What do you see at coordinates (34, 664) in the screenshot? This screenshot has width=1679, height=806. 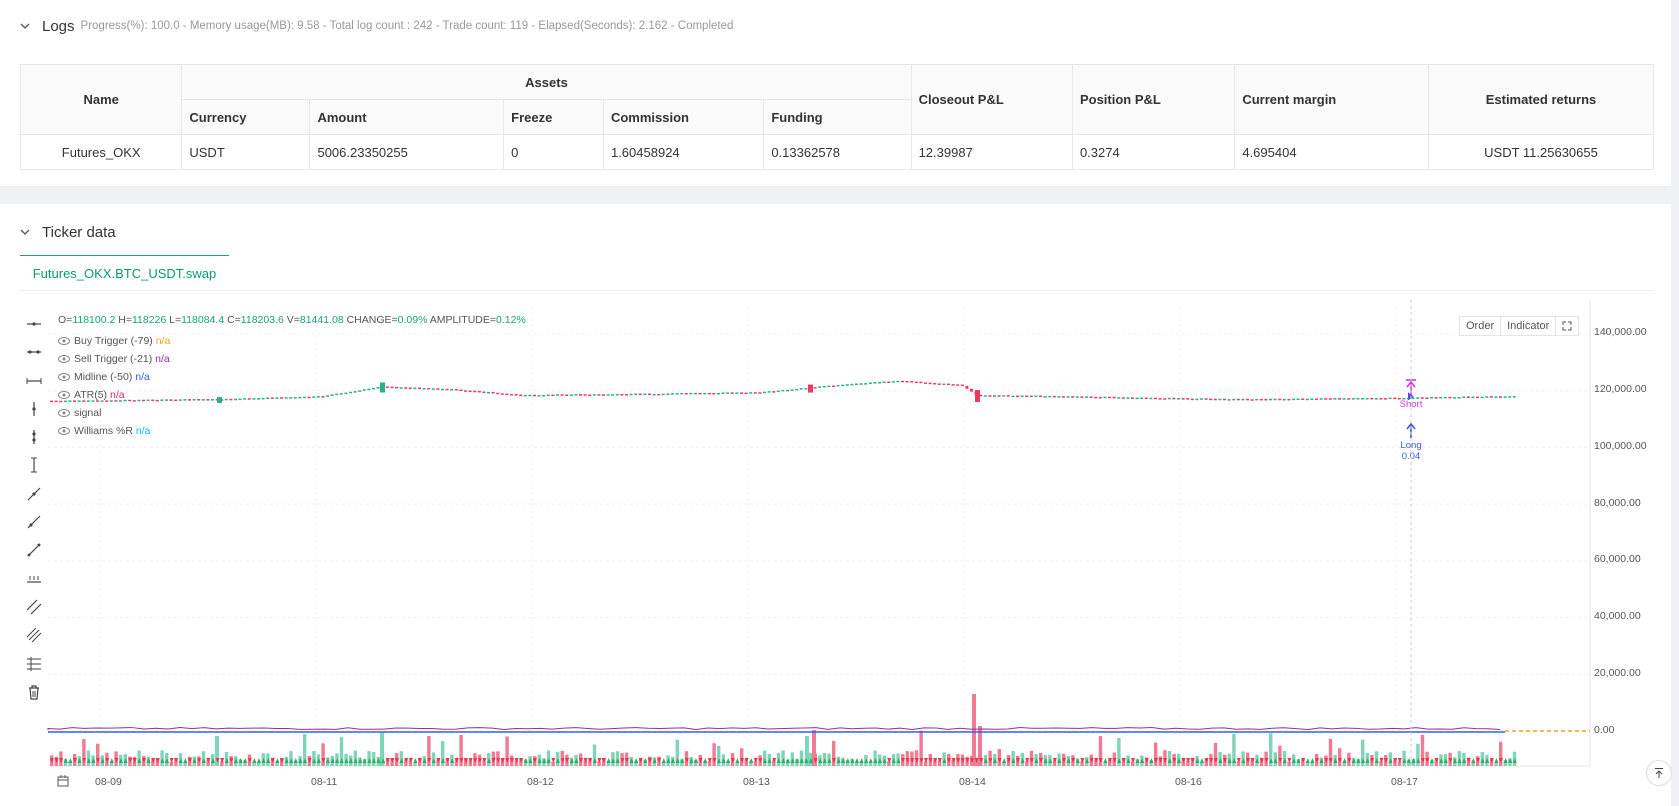 I see `fibonacci-icon` at bounding box center [34, 664].